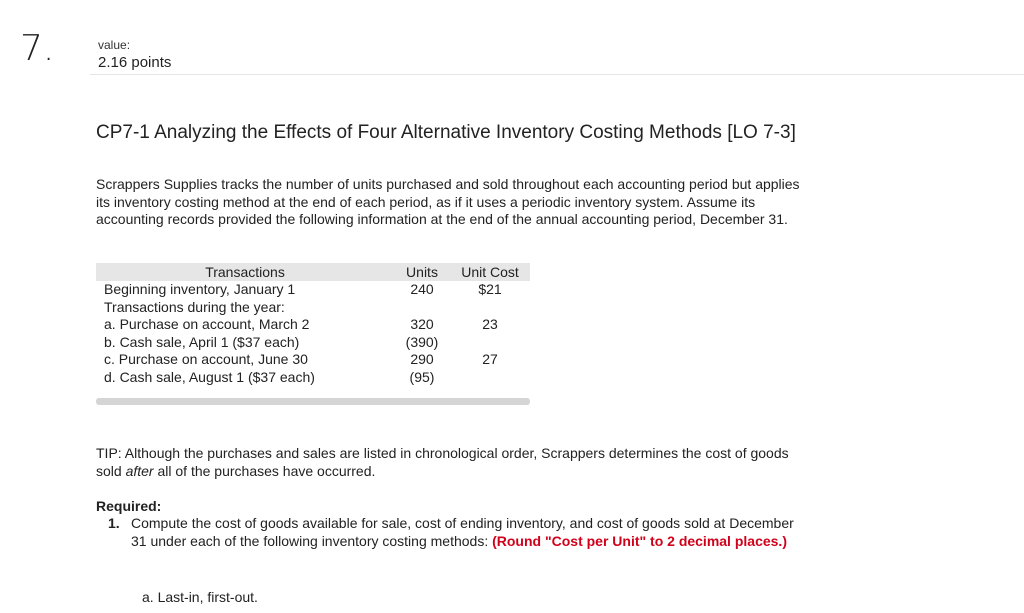 This screenshot has width=1024, height=613. Describe the element at coordinates (207, 324) in the screenshot. I see `row-desc: a. Purchase on account, March 2` at that location.